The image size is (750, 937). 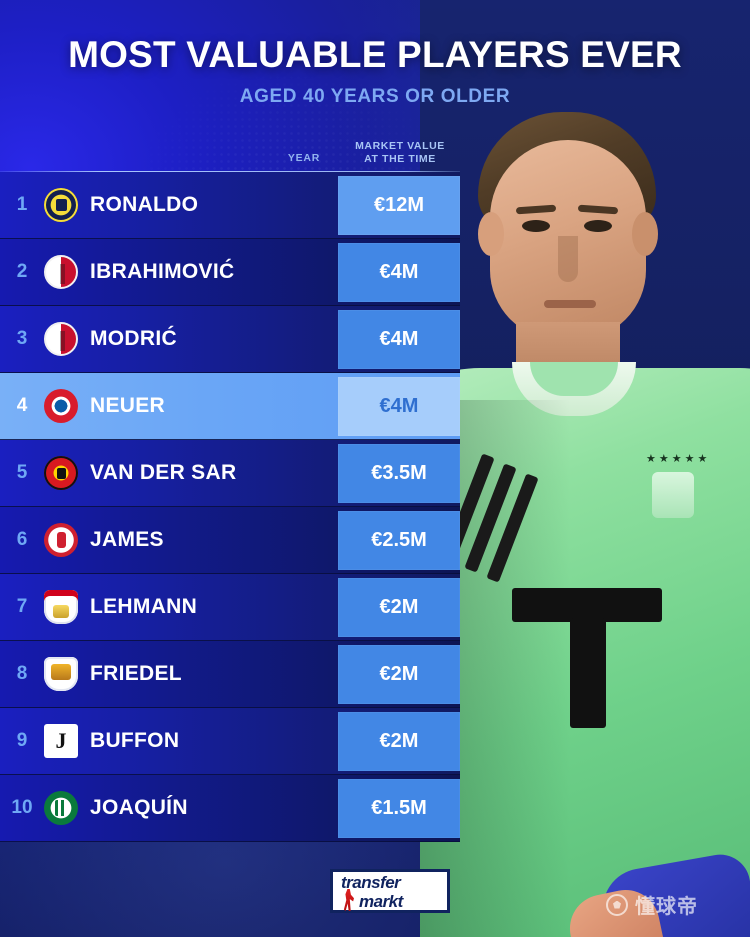 What do you see at coordinates (144, 204) in the screenshot?
I see `row-player-name: RONALDO` at bounding box center [144, 204].